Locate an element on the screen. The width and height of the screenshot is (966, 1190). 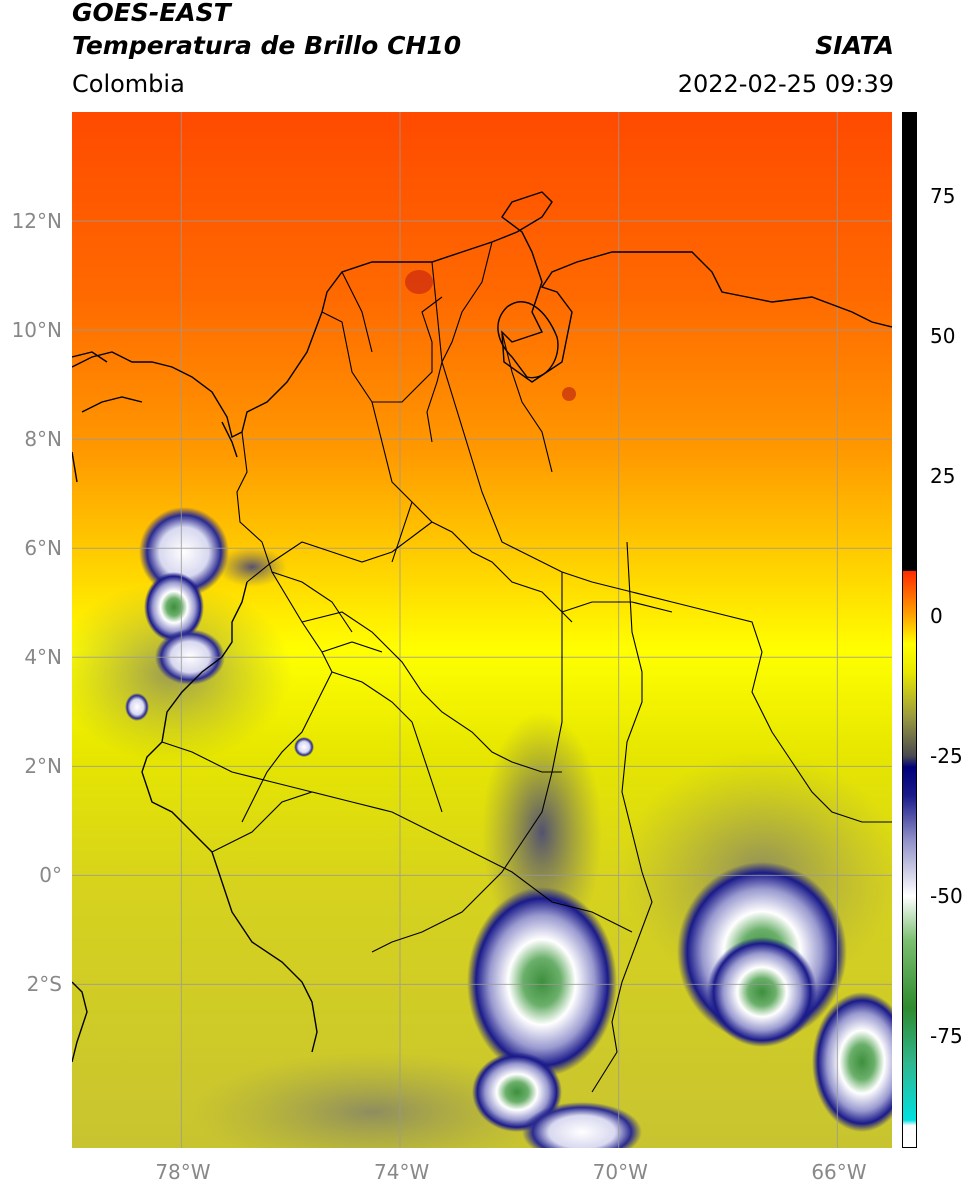
product-title: Temperatura de Brillo CH10 is located at coordinates (267, 45).